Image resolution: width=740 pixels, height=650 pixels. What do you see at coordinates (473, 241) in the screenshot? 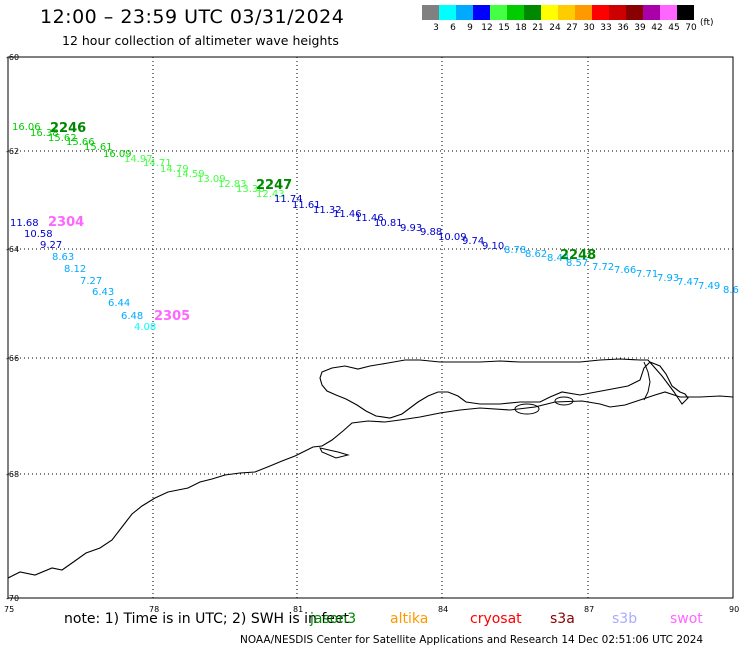
I see `wave-height-label: 9.74` at bounding box center [473, 241].